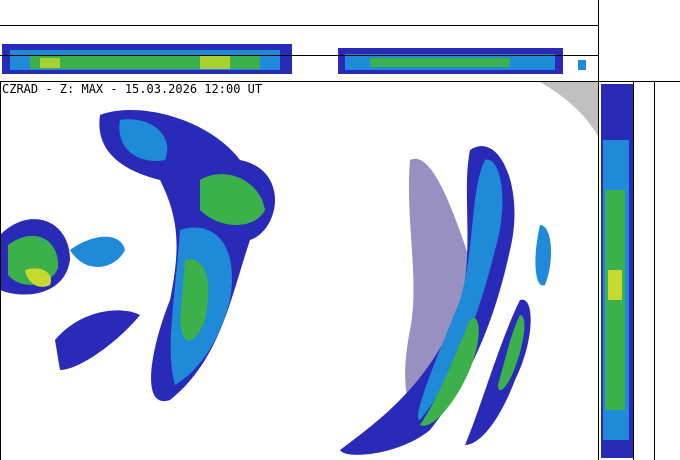  What do you see at coordinates (294, 59) in the screenshot?
I see `top-profile` at bounding box center [294, 59].